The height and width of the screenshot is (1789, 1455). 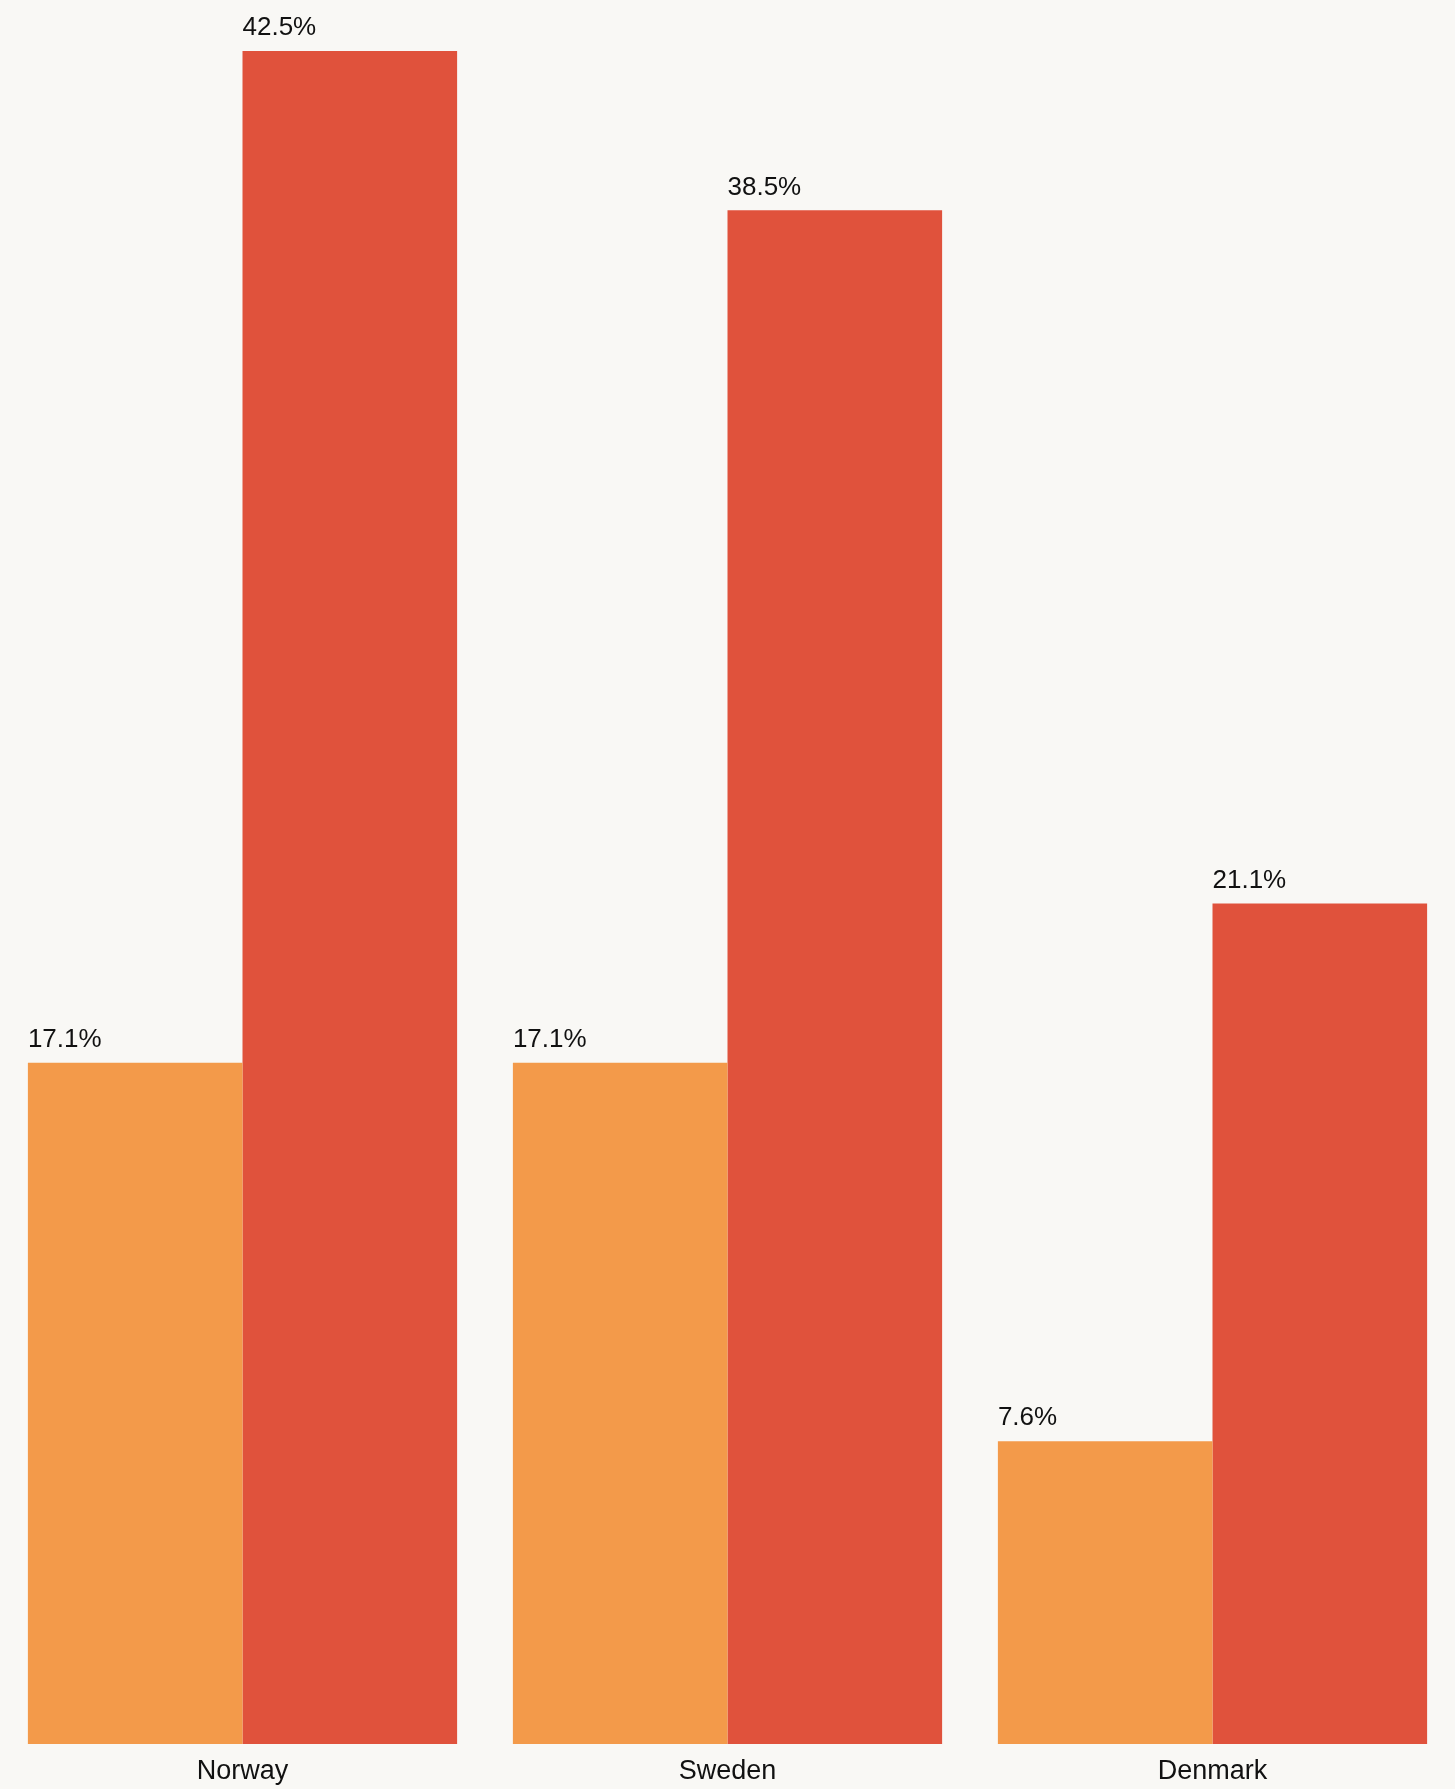 I want to click on x-tick-label: Denmark, so click(x=1212, y=1769).